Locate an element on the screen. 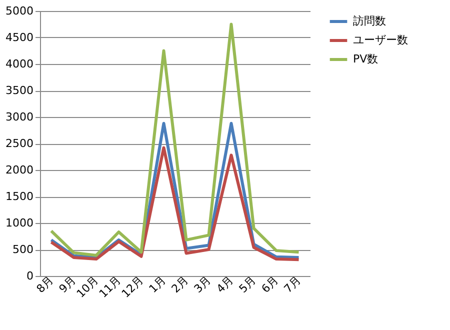  legend-label: 訪問数 is located at coordinates (369, 21).